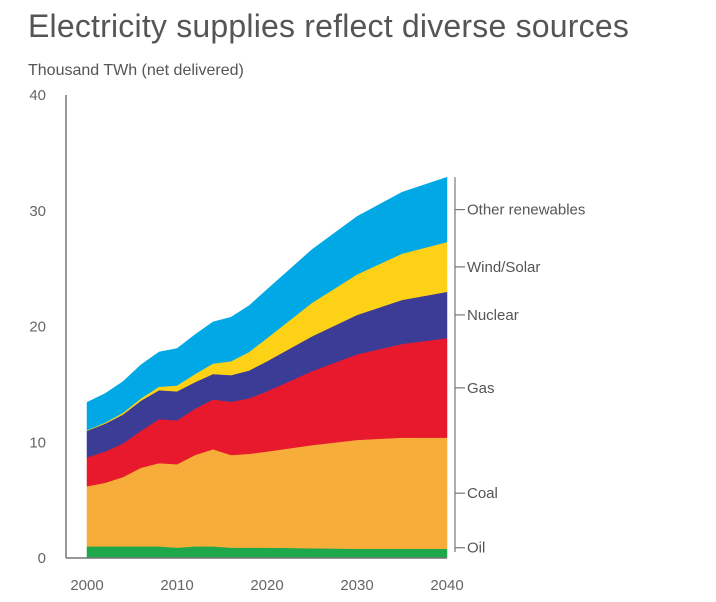  Describe the element at coordinates (266, 585) in the screenshot. I see `x-tick-label: 2020` at that location.